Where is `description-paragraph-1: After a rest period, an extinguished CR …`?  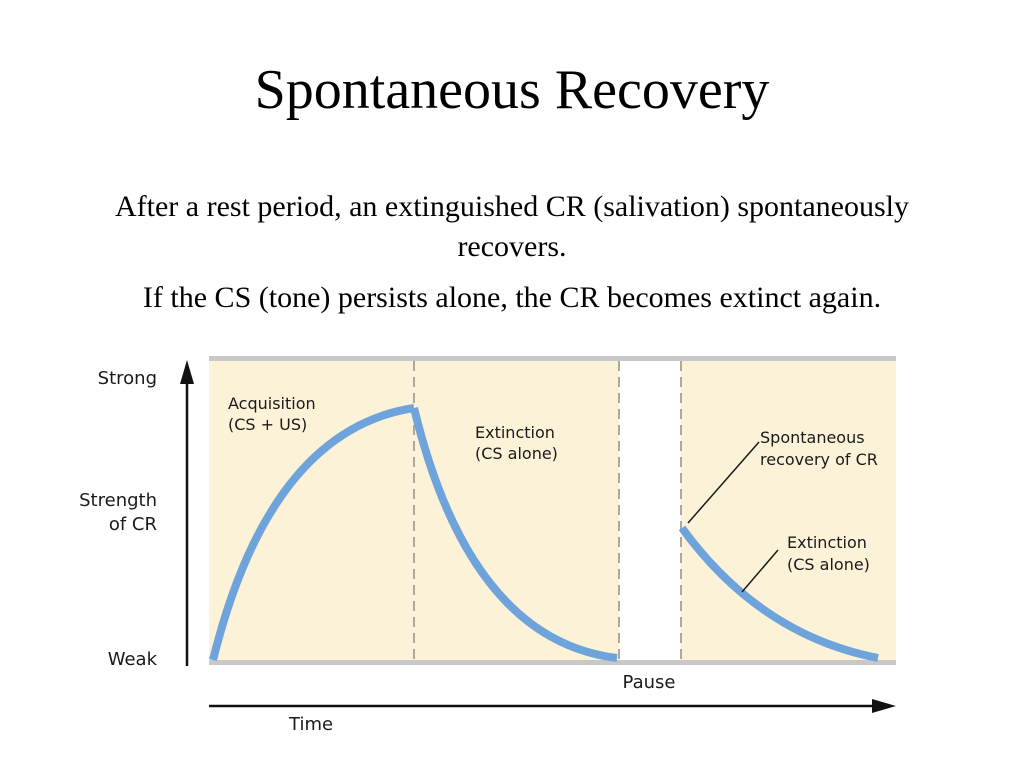
description-paragraph-1: After a rest period, an extinguished CR … is located at coordinates (512, 226).